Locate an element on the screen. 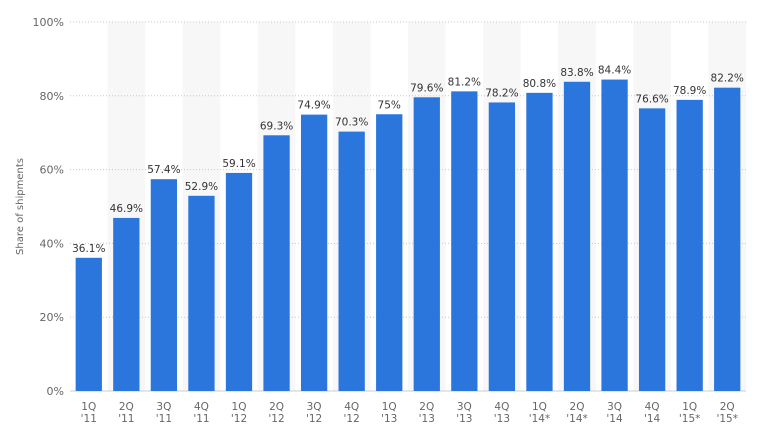 The width and height of the screenshot is (758, 433). data-label: 59.1% is located at coordinates (238, 164).